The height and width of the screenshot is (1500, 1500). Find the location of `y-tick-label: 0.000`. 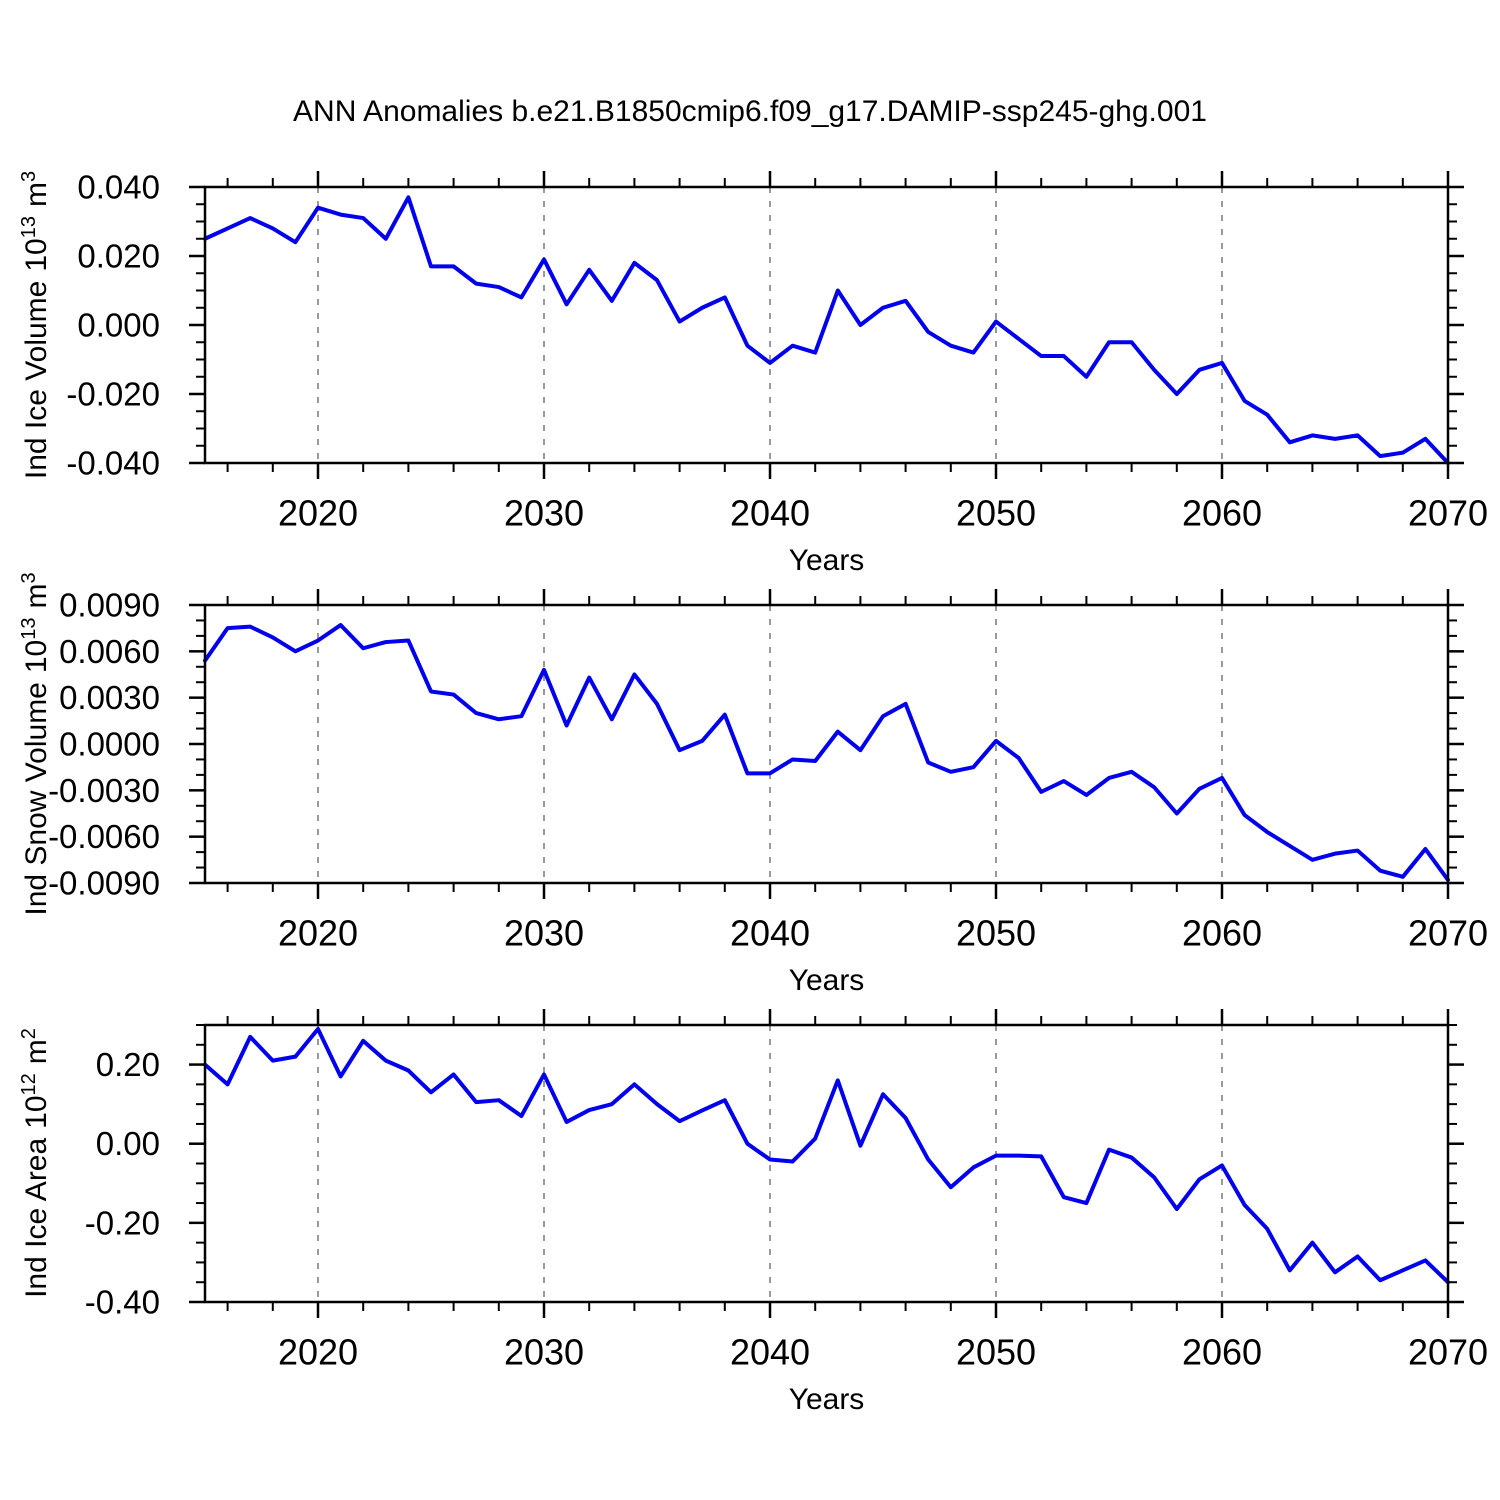

y-tick-label: 0.000 is located at coordinates (118, 325).